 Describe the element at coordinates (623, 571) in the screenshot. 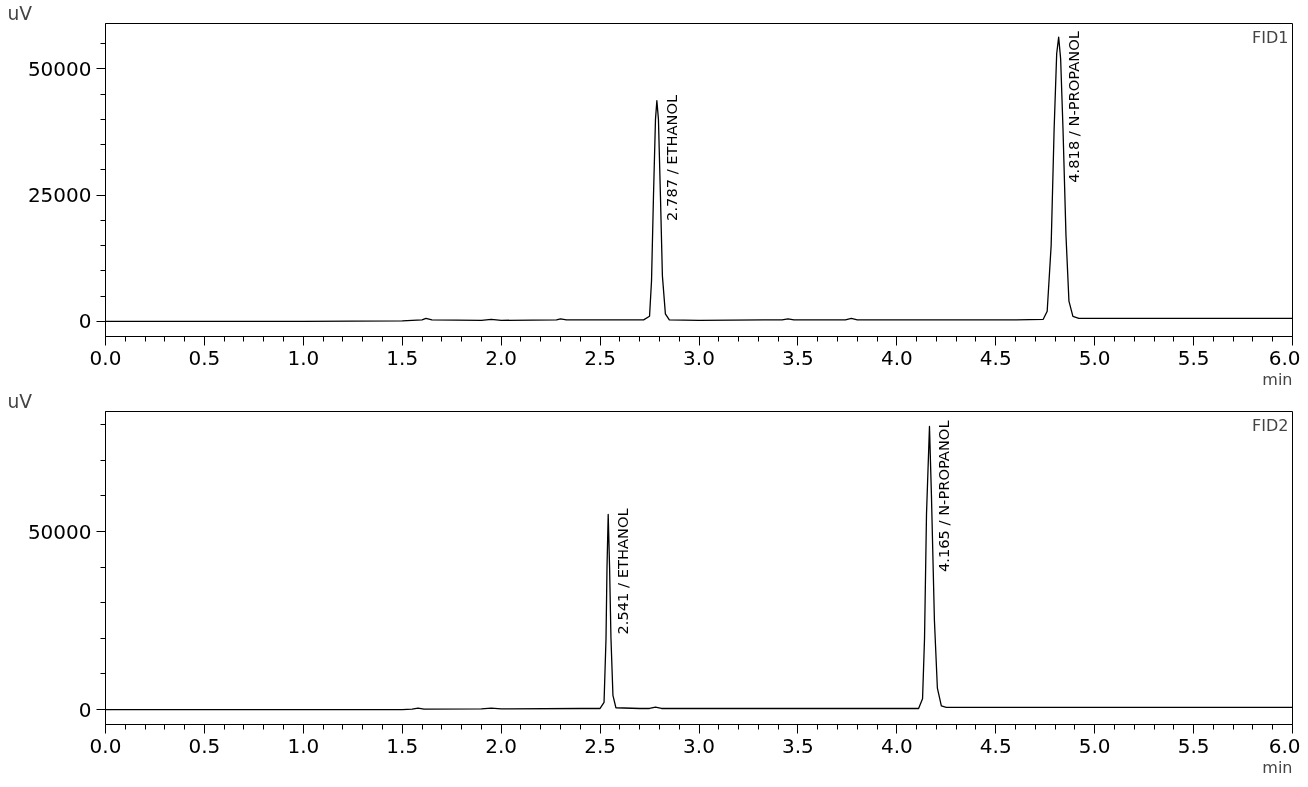

I see `annotation: 2.541 / ETHANOL` at that location.